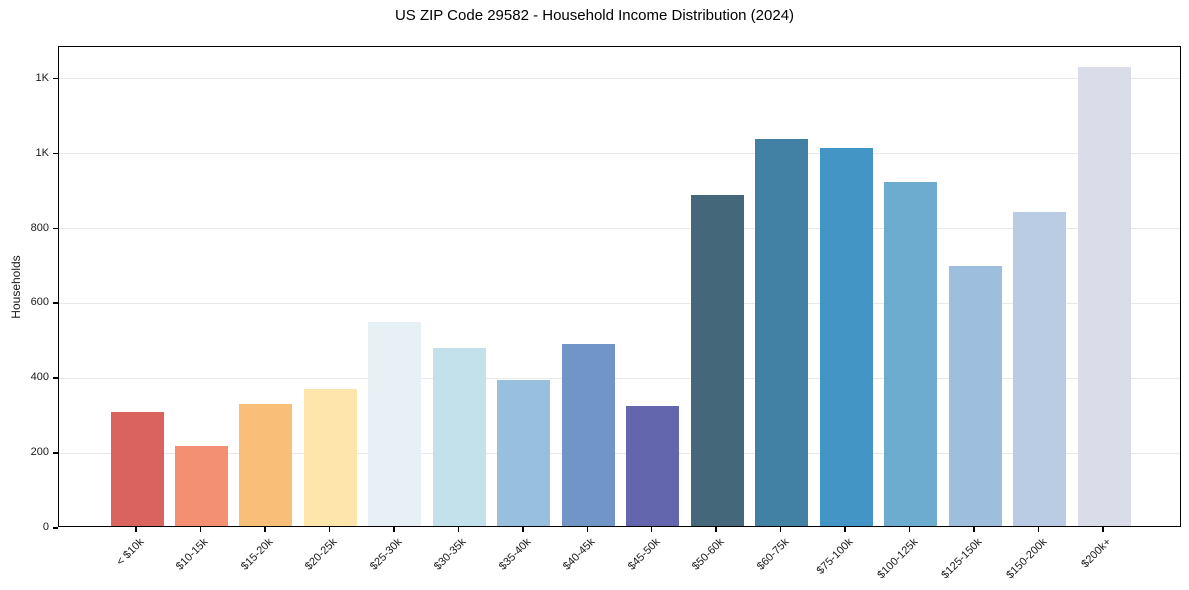 The height and width of the screenshot is (590, 1189). What do you see at coordinates (39, 302) in the screenshot?
I see `y-tick-label: 600` at bounding box center [39, 302].